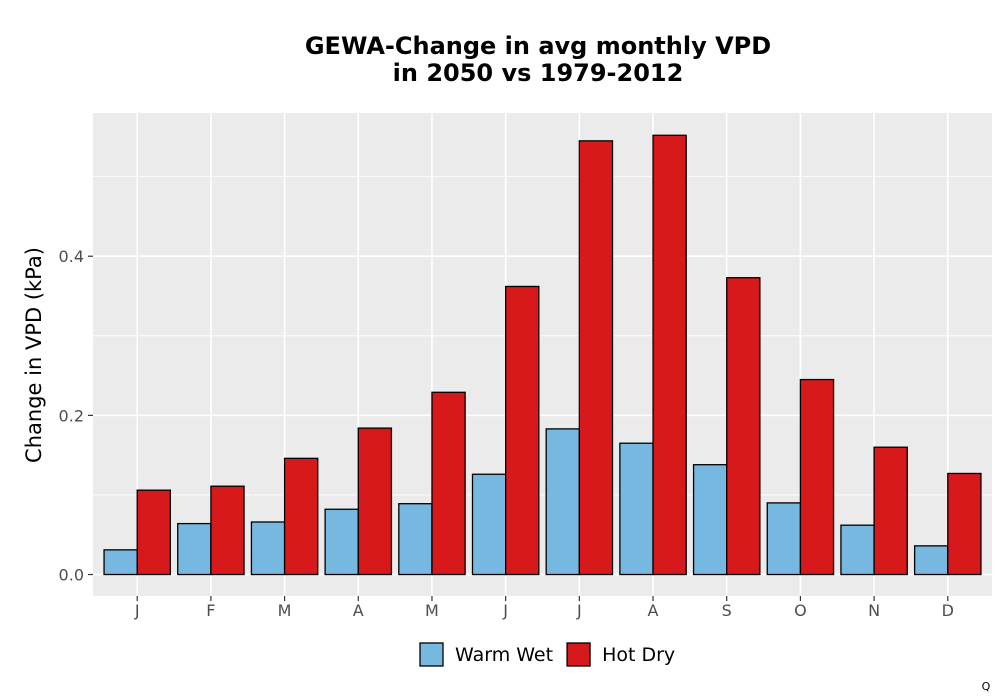 The width and height of the screenshot is (1000, 700). I want to click on legend-key-hot-dry, so click(578, 654).